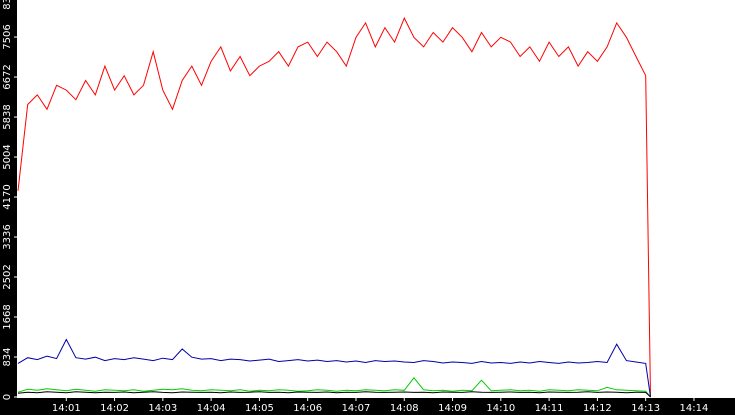  I want to click on x-tick-label: 14:08, so click(404, 408).